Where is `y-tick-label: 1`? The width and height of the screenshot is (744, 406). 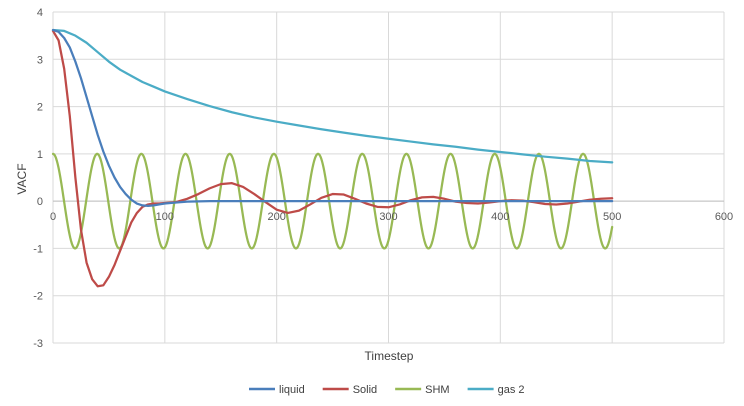 y-tick-label: 1 is located at coordinates (40, 155).